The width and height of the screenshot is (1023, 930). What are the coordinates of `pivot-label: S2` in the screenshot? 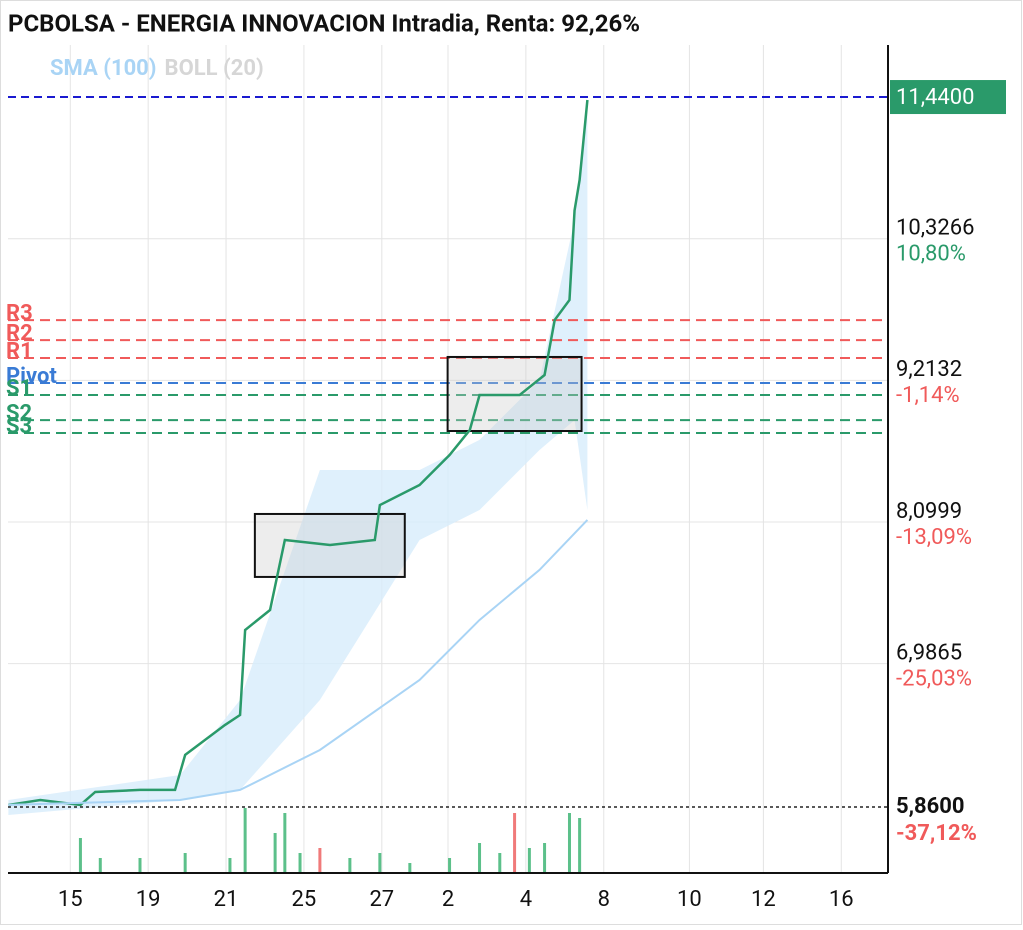 It's located at (19, 413).